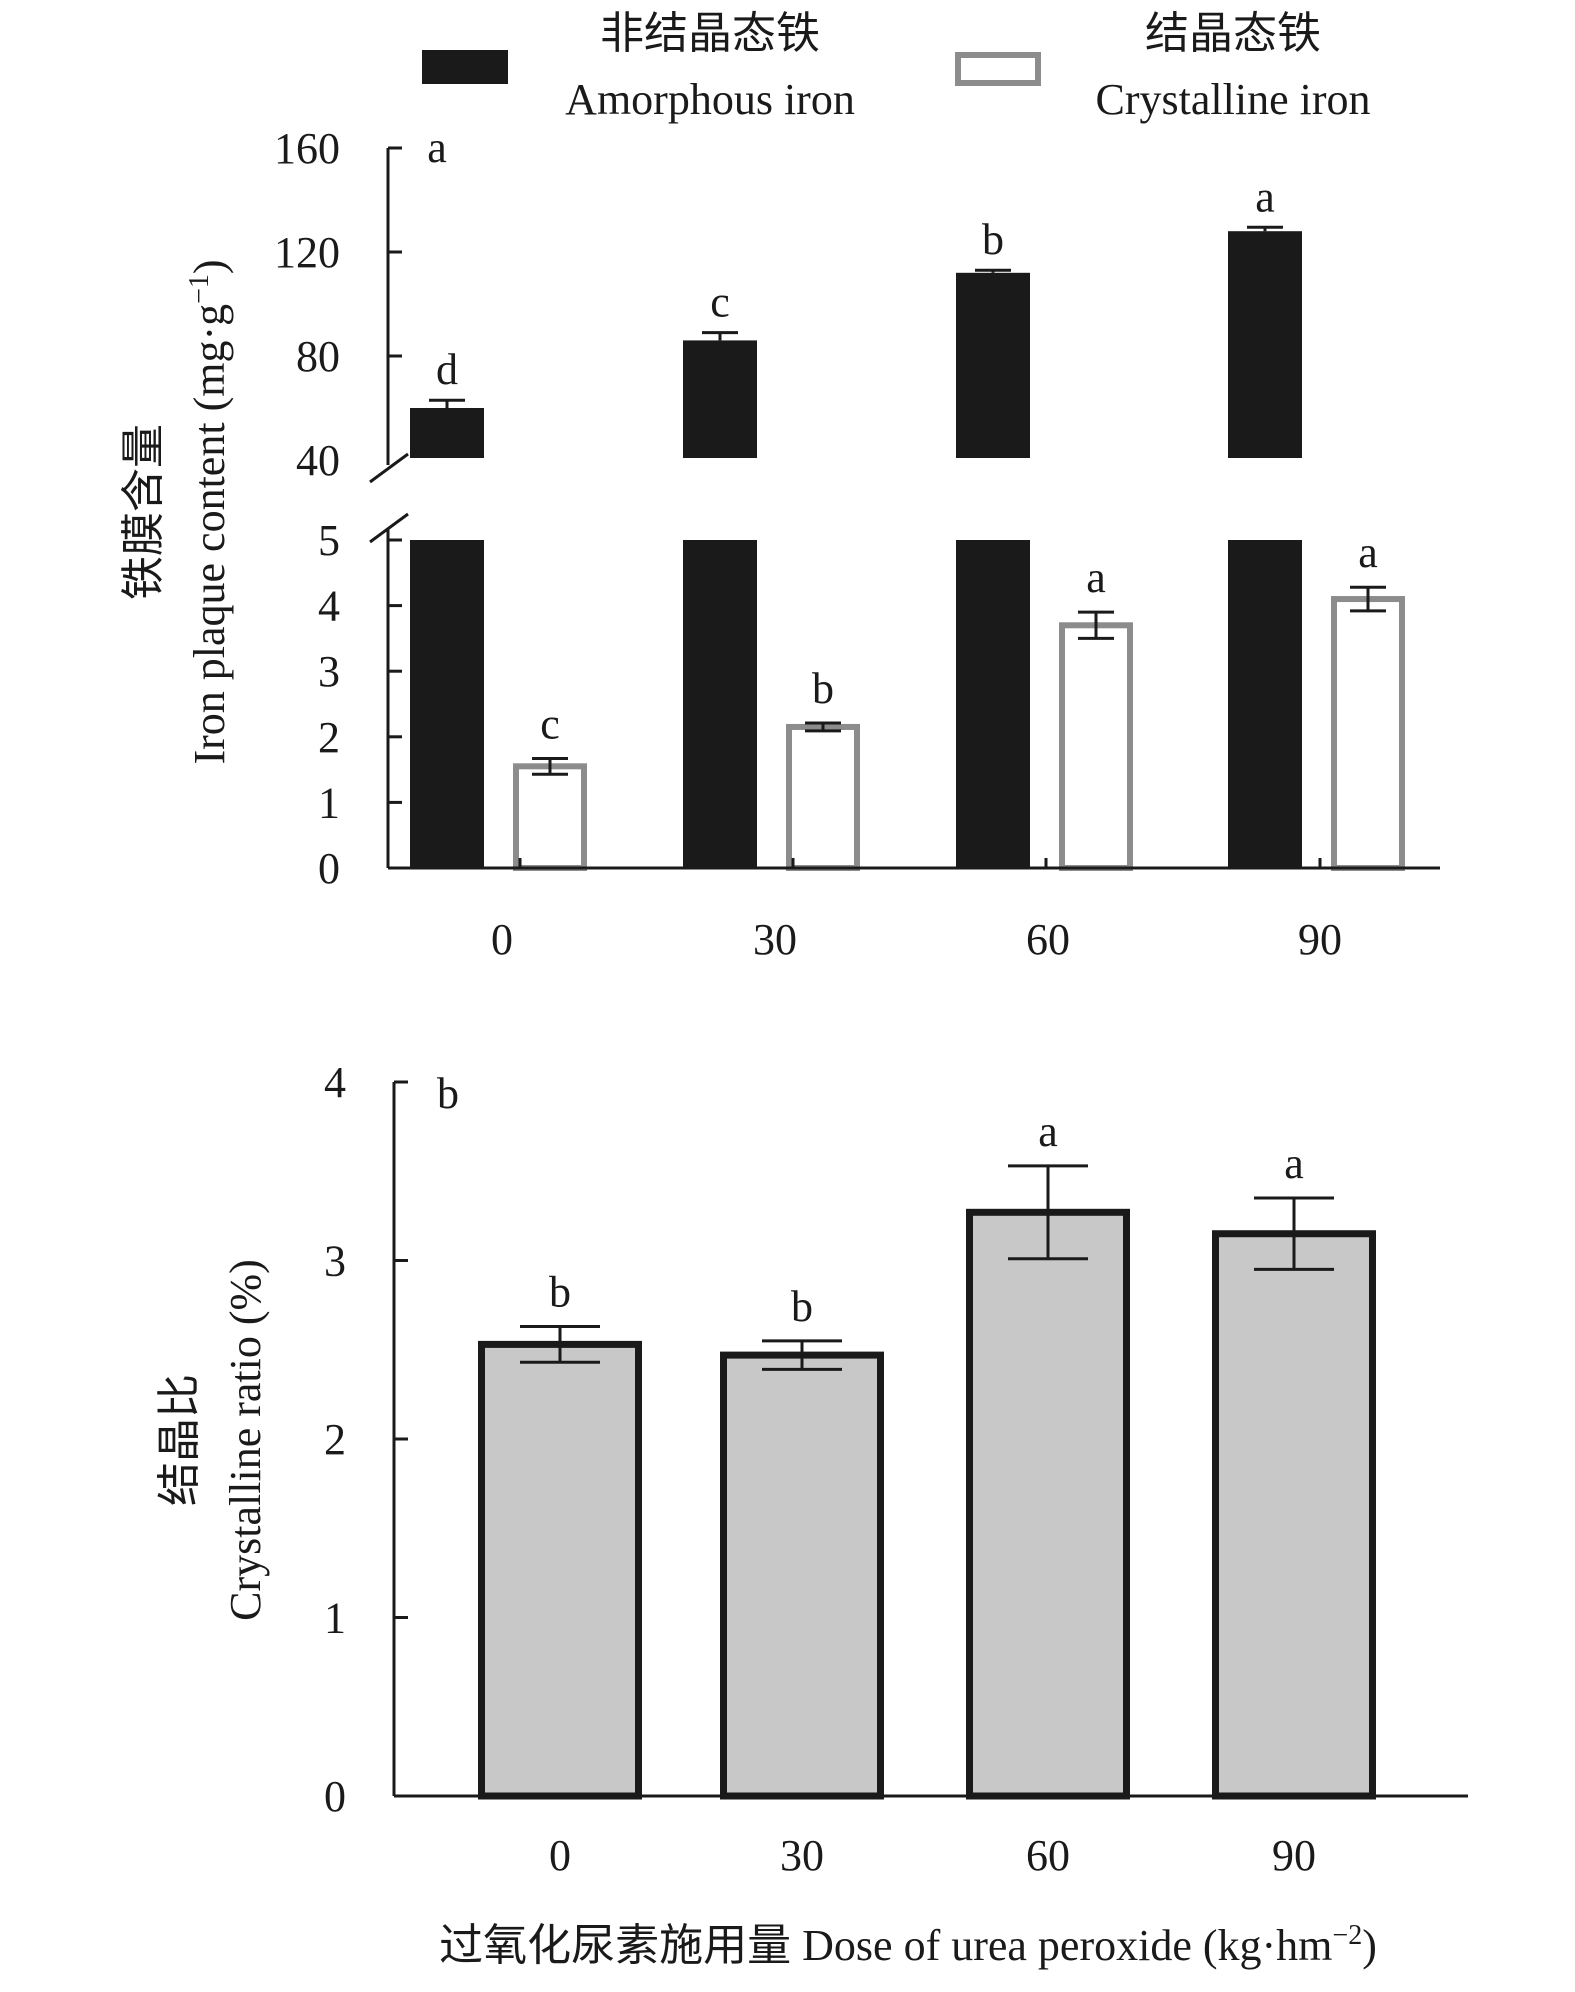 This screenshot has height=1992, width=1575. What do you see at coordinates (329, 737) in the screenshot?
I see `panel-a-lower-tick-label: 2` at bounding box center [329, 737].